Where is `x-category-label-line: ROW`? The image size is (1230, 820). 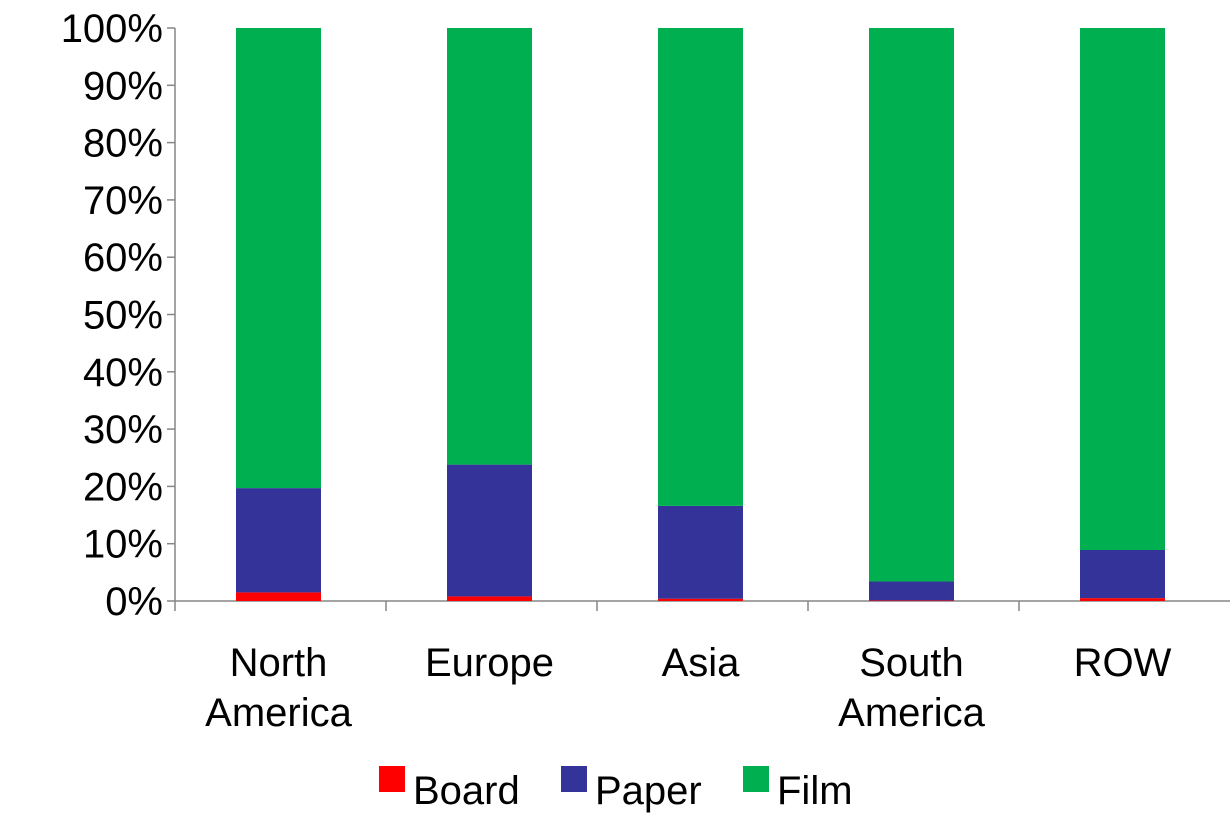 x-category-label-line: ROW is located at coordinates (1123, 663).